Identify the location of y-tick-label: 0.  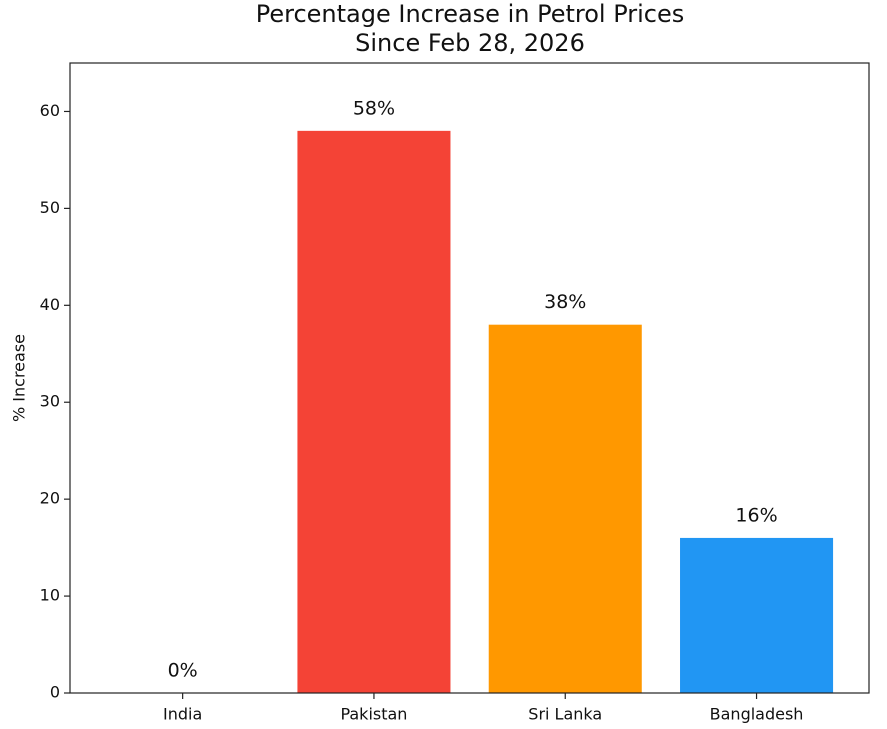
(55, 692).